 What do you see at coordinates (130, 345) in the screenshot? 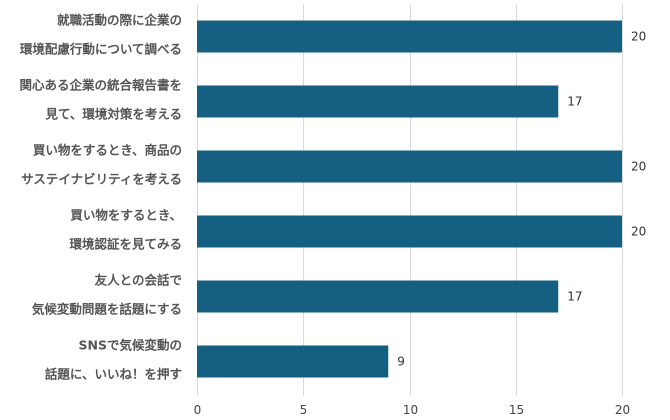
I see `category-label: SNSで気候変動の` at bounding box center [130, 345].